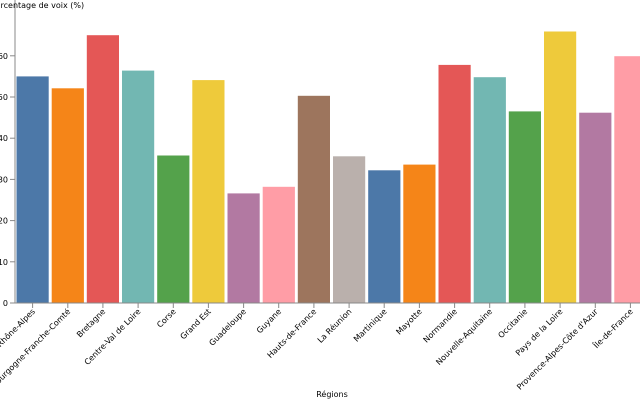 Image resolution: width=640 pixels, height=404 pixels. Describe the element at coordinates (4, 97) in the screenshot. I see `y-tick-label-50: 50` at that location.